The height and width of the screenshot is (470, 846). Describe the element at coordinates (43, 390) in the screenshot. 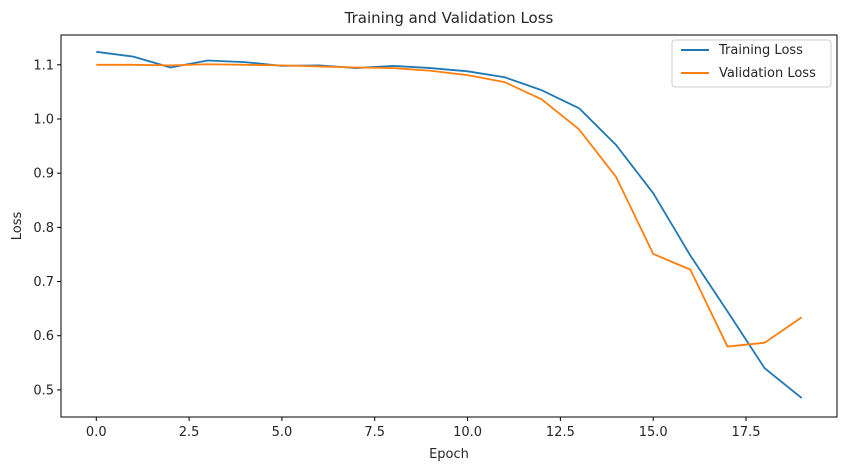

I see `y-tick-label: 0.5` at that location.